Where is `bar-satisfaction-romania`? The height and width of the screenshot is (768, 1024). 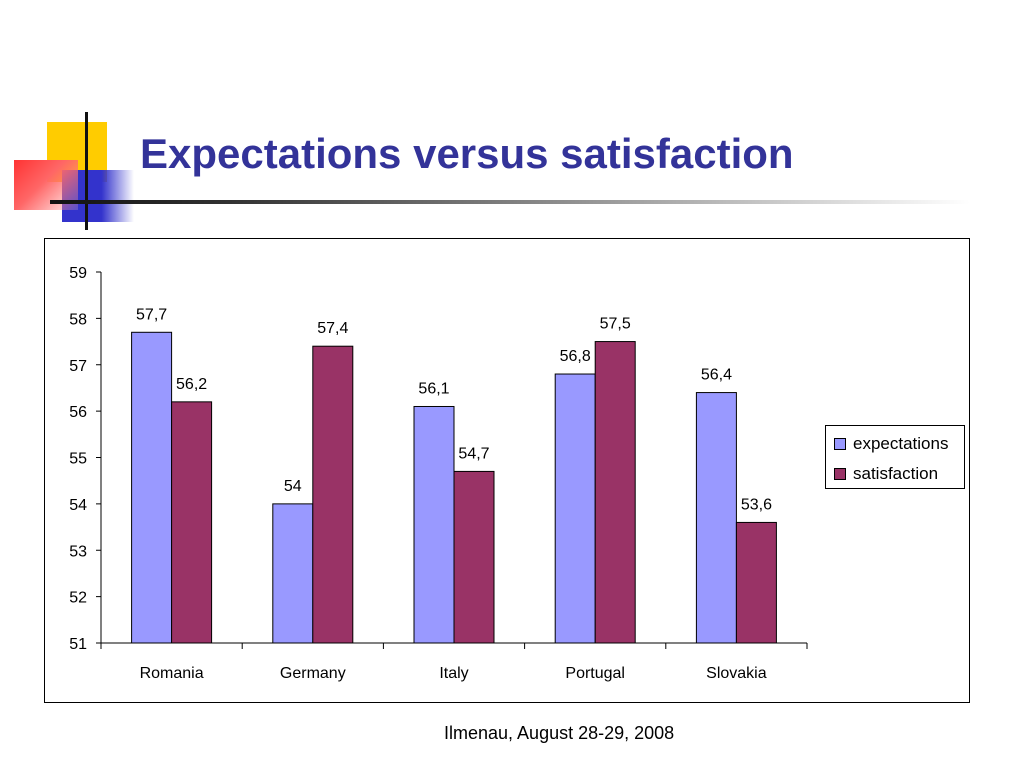 bar-satisfaction-romania is located at coordinates (192, 522).